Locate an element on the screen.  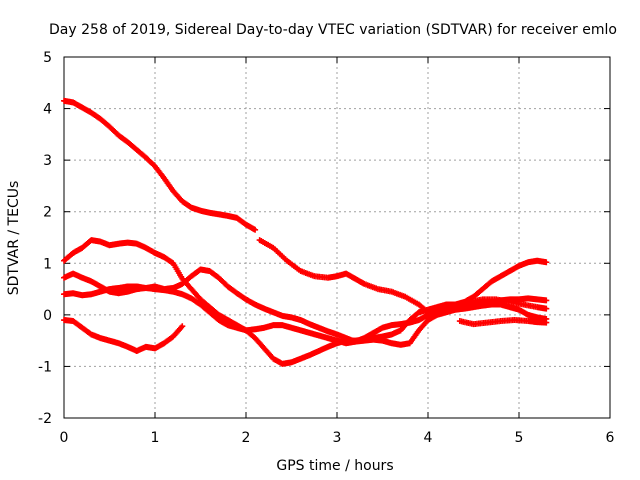
x-tick-label: 1 is located at coordinates (155, 438).